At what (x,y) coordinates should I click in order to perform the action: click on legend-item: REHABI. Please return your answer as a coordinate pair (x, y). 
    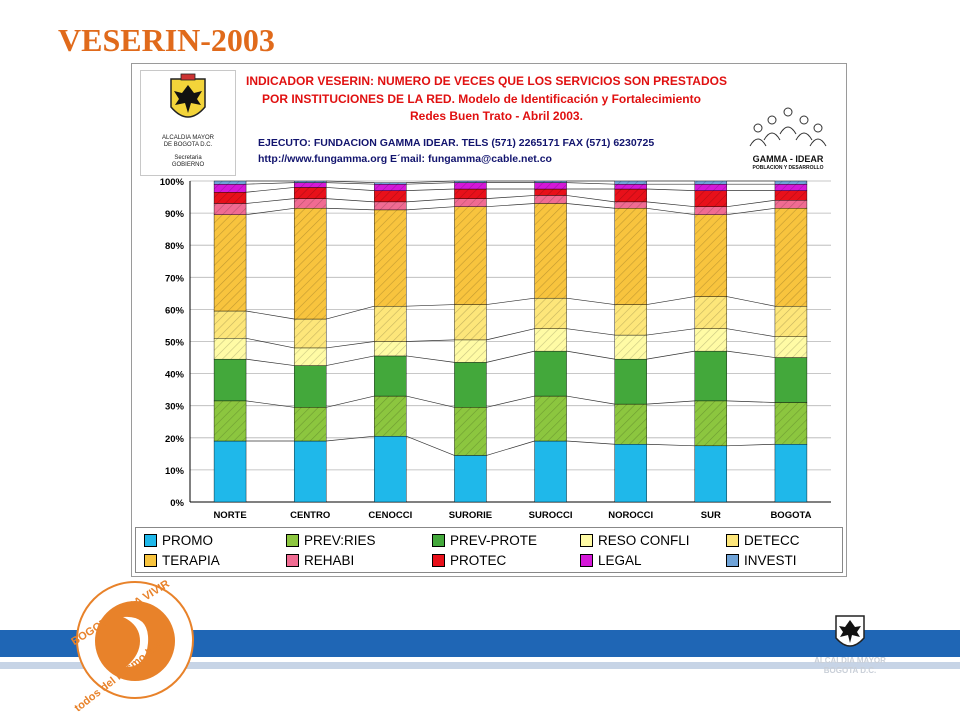
    Looking at the image, I should click on (320, 560).